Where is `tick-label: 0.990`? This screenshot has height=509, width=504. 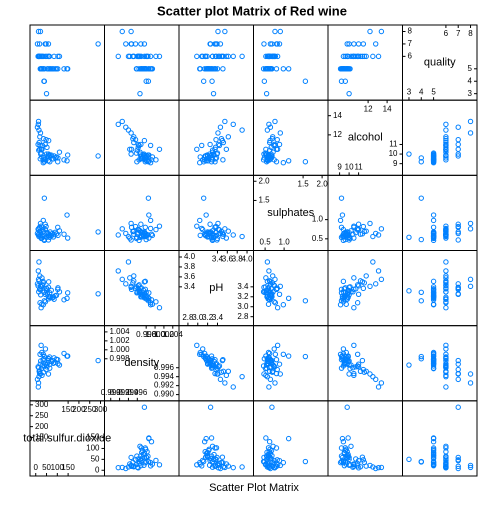
tick-label: 0.990 is located at coordinates (111, 392).